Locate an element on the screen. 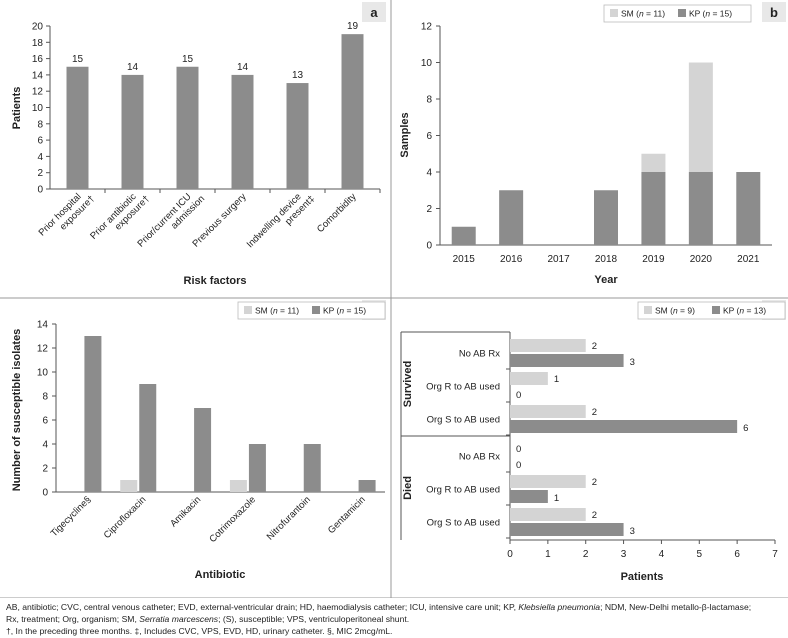  row-label: Org S to AB used is located at coordinates (463, 420).